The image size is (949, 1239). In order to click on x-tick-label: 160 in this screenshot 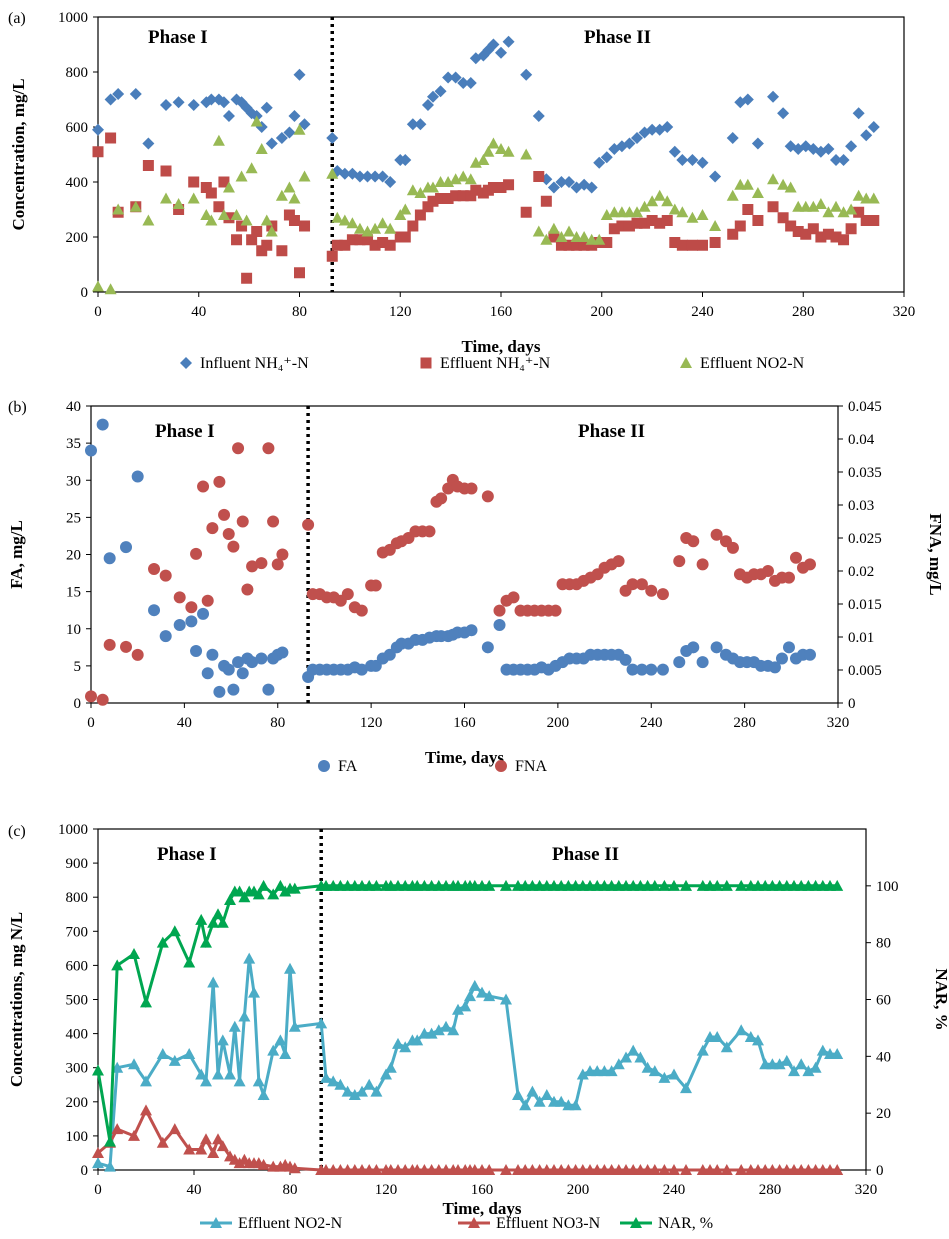, I will do `click(464, 723)`.